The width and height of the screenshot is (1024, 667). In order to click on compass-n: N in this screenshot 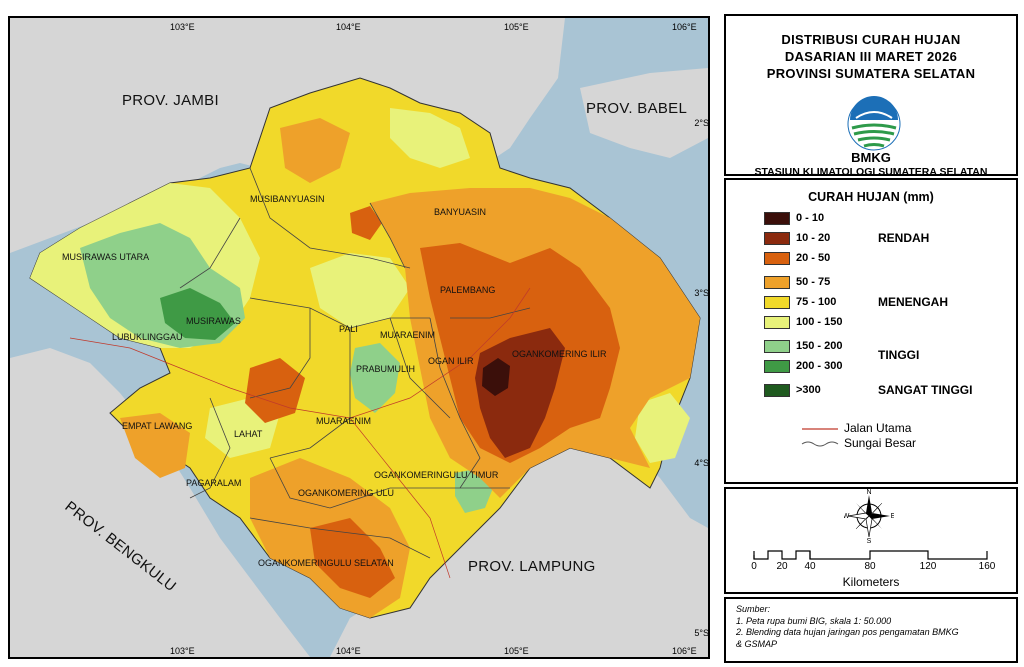, I will do `click(868, 492)`.